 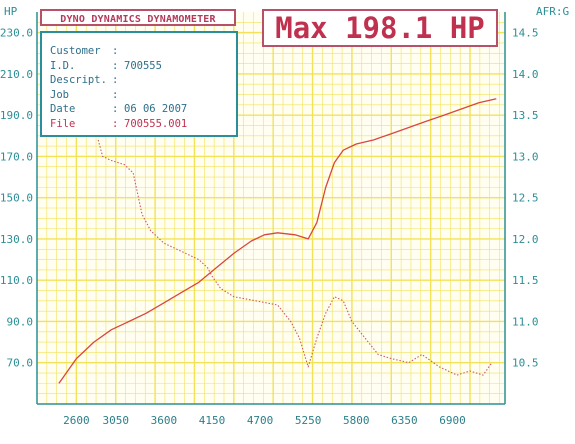 I want to click on x-tick-label: 3600, so click(x=164, y=420).